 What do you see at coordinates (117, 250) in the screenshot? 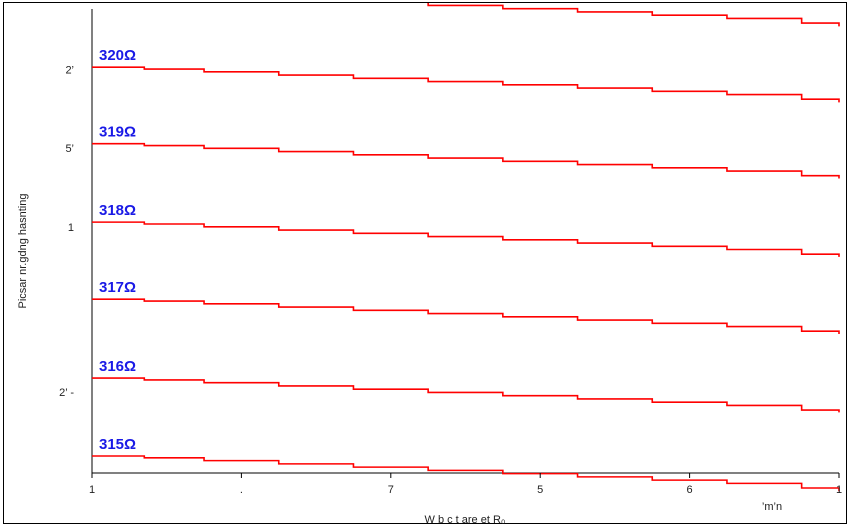
I see `series-labels: 321Ω320Ω319Ω318Ω317Ω316Ω315Ω` at bounding box center [117, 250].